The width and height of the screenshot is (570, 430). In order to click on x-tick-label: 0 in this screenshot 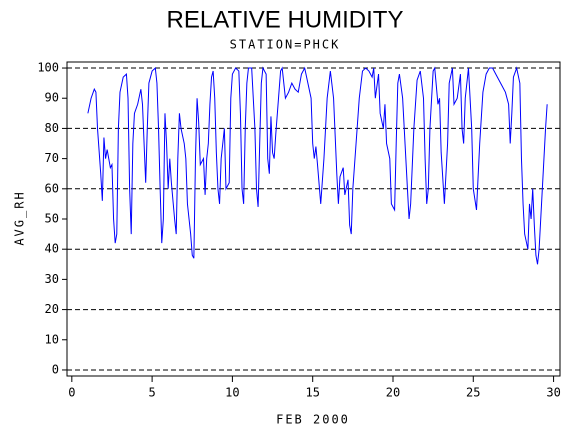, I will do `click(71, 393)`.